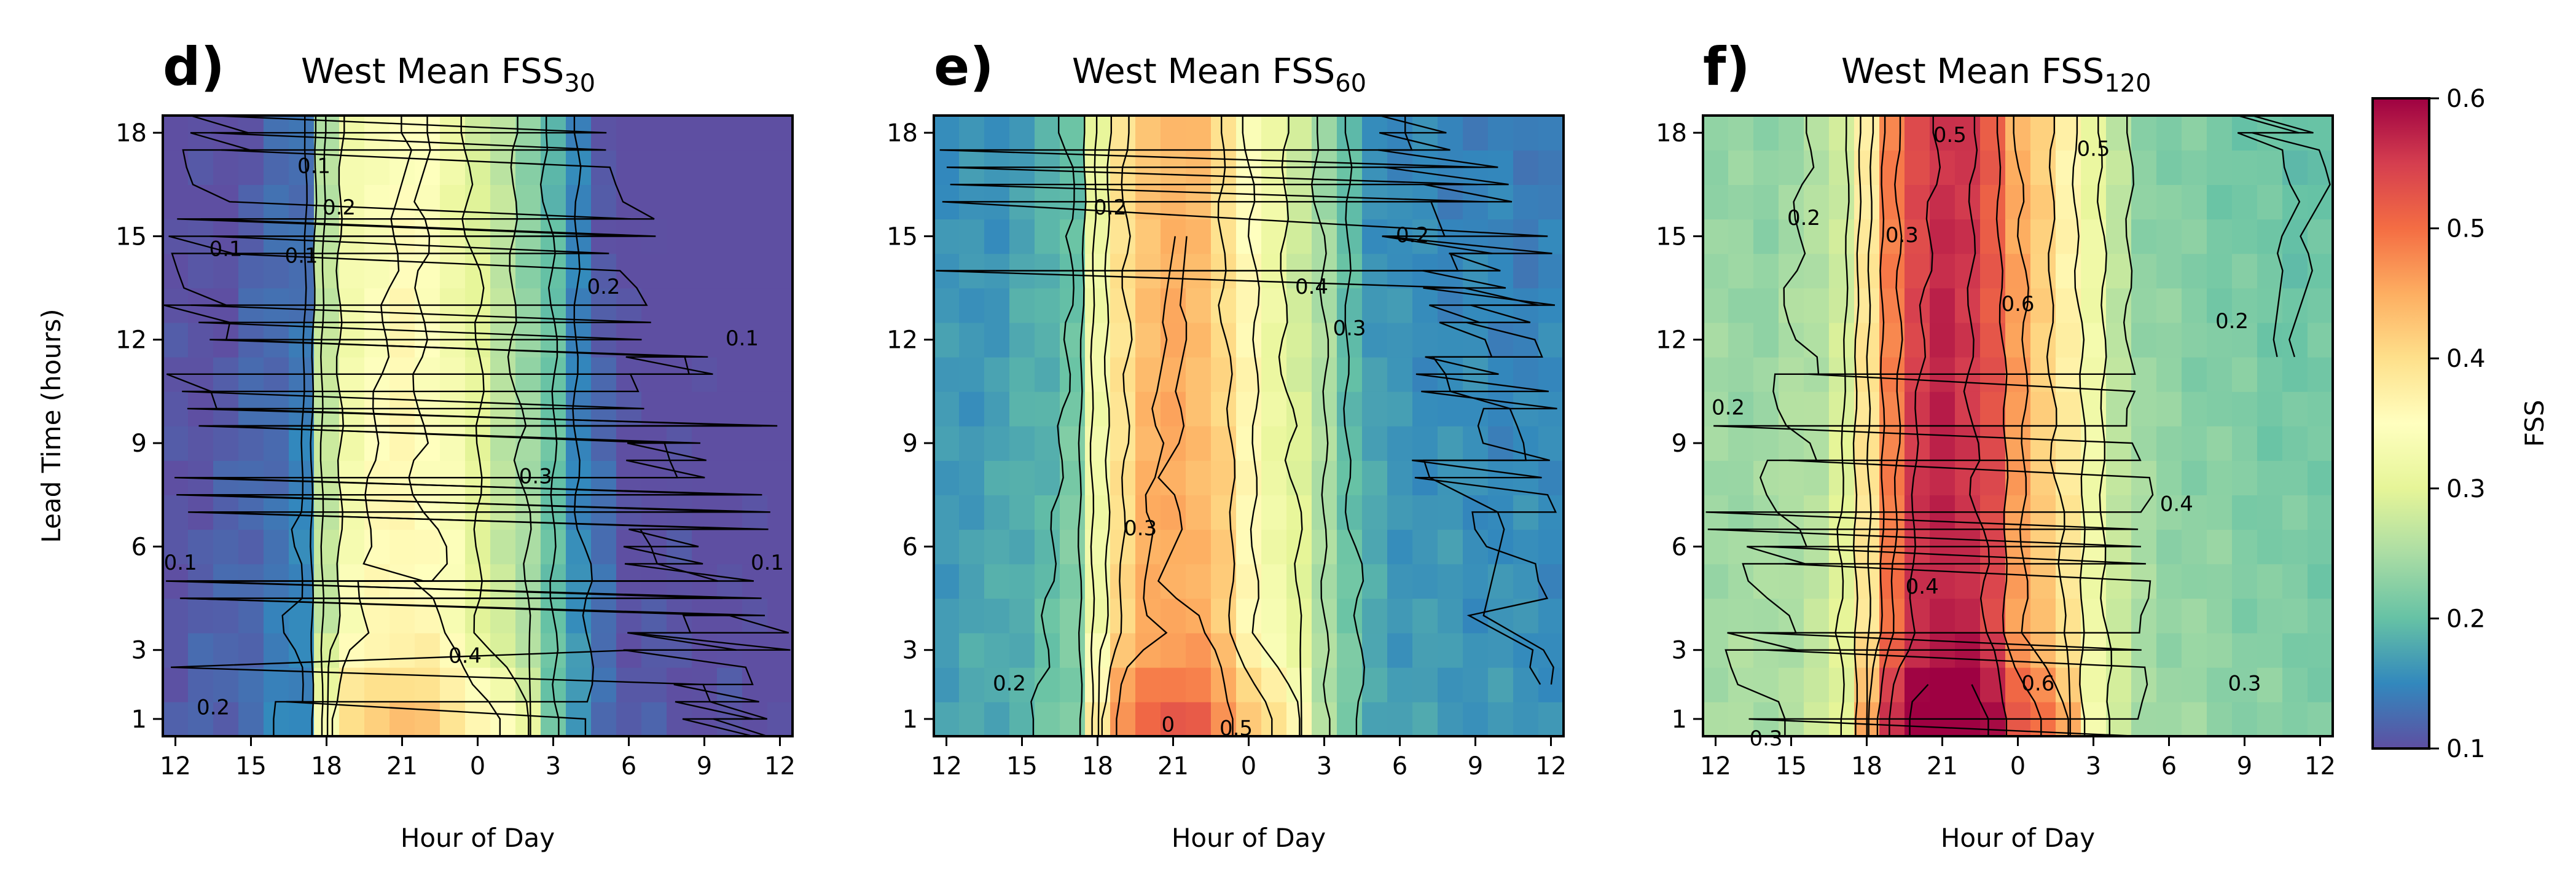 This screenshot has width=2576, height=888. I want to click on x-tick-label: 9, so click(2244, 766).